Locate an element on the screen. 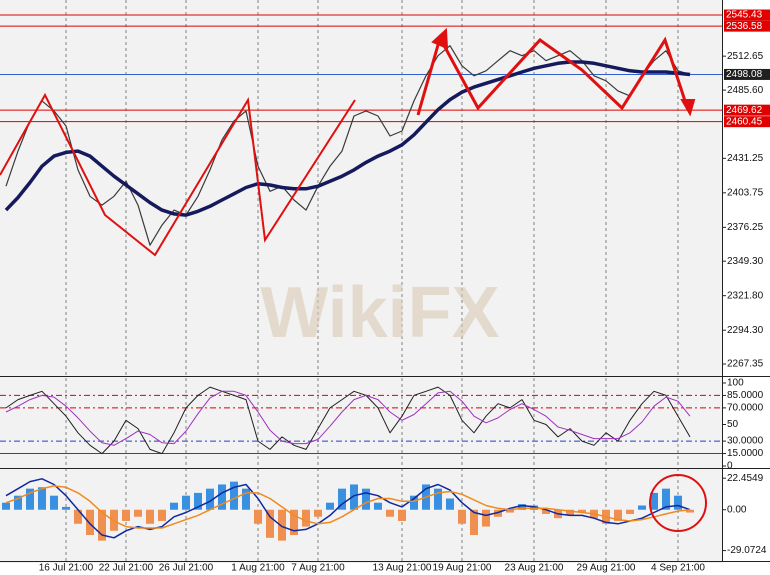 The width and height of the screenshot is (770, 575). y-tick-label: 2349.30 is located at coordinates (745, 261).